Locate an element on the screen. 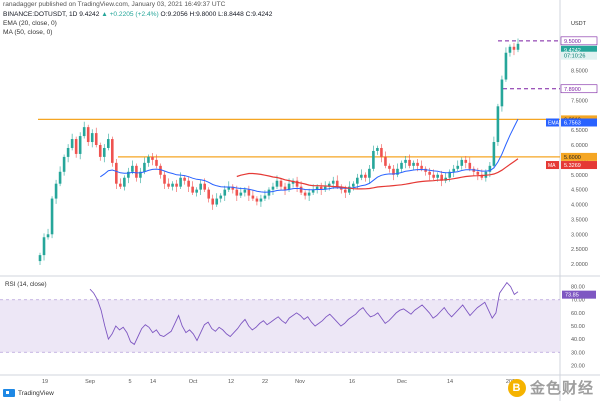 The height and width of the screenshot is (401, 600). ema-value-box is located at coordinates (579, 122).